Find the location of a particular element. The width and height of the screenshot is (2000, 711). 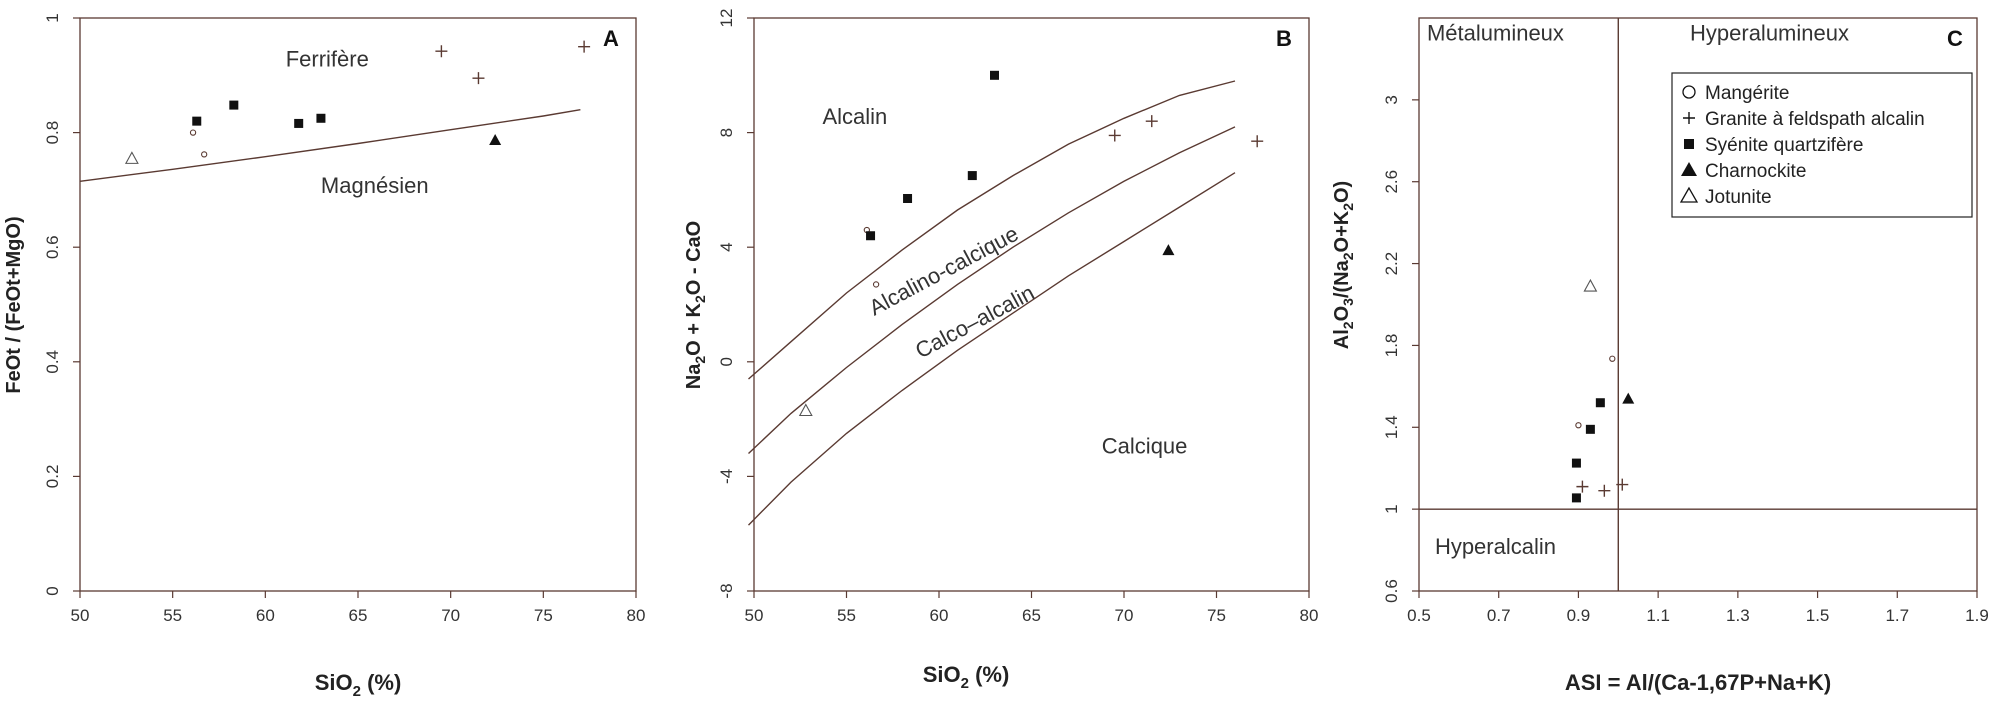

panel-a-x-tick-label: 50 is located at coordinates (80, 615).